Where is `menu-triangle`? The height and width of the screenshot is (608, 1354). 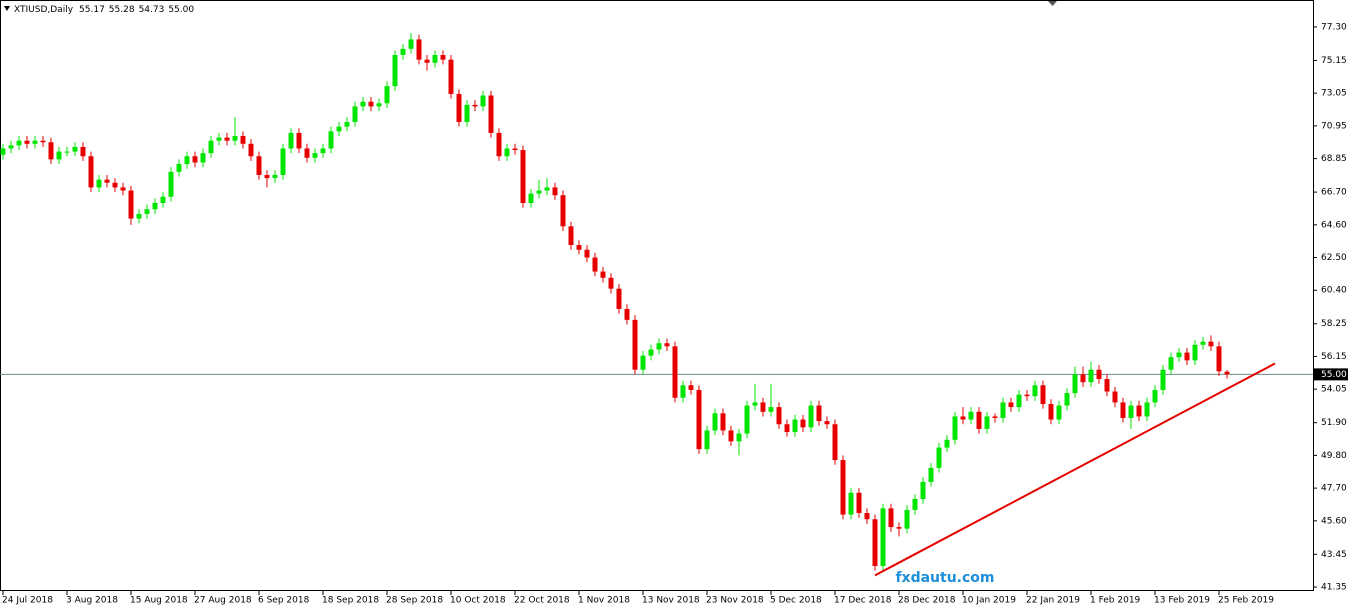
menu-triangle is located at coordinates (7, 8).